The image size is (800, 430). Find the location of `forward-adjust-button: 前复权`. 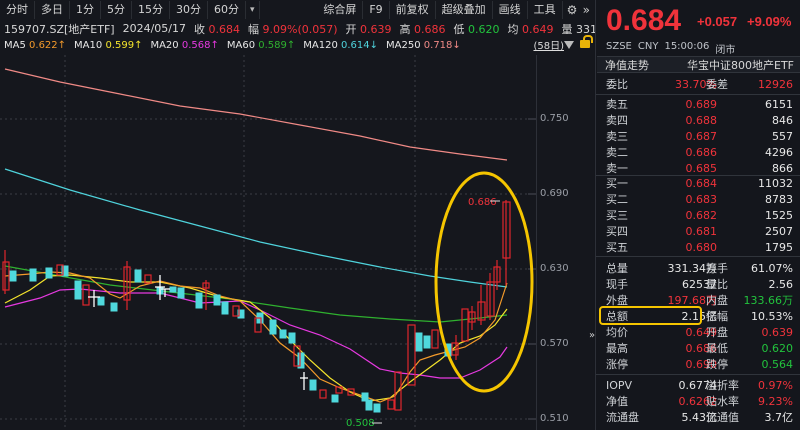

forward-adjust-button: 前复权 is located at coordinates (413, 10).